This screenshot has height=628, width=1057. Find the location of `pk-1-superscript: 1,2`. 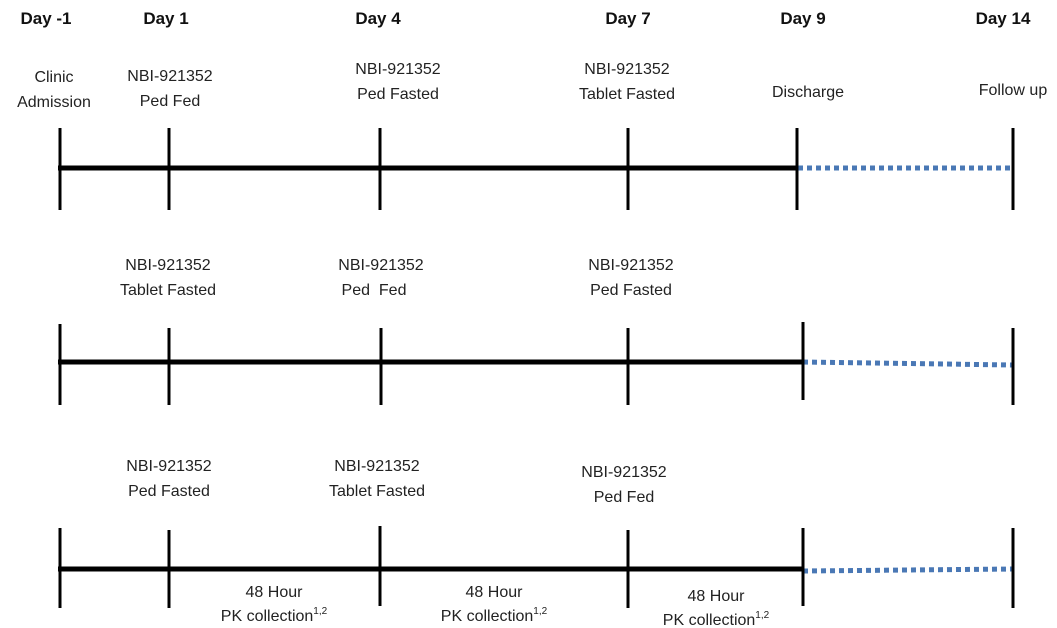

pk-1-superscript: 1,2 is located at coordinates (320, 611).